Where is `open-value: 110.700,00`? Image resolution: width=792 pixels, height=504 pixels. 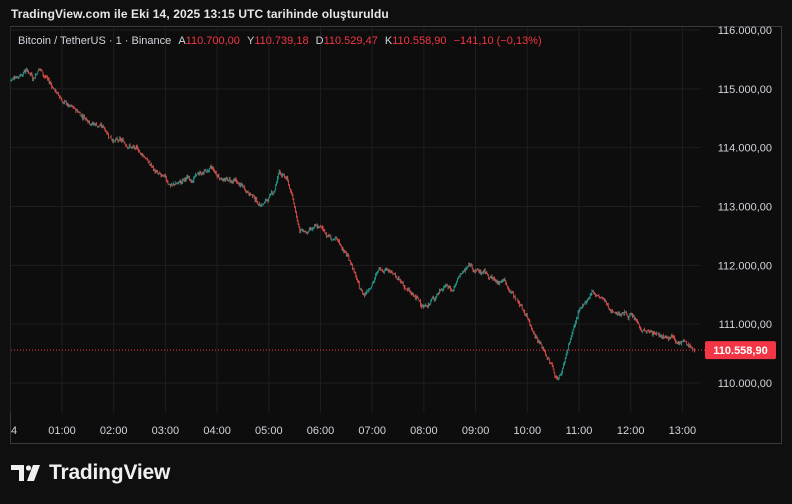
open-value: 110.700,00 is located at coordinates (212, 41).